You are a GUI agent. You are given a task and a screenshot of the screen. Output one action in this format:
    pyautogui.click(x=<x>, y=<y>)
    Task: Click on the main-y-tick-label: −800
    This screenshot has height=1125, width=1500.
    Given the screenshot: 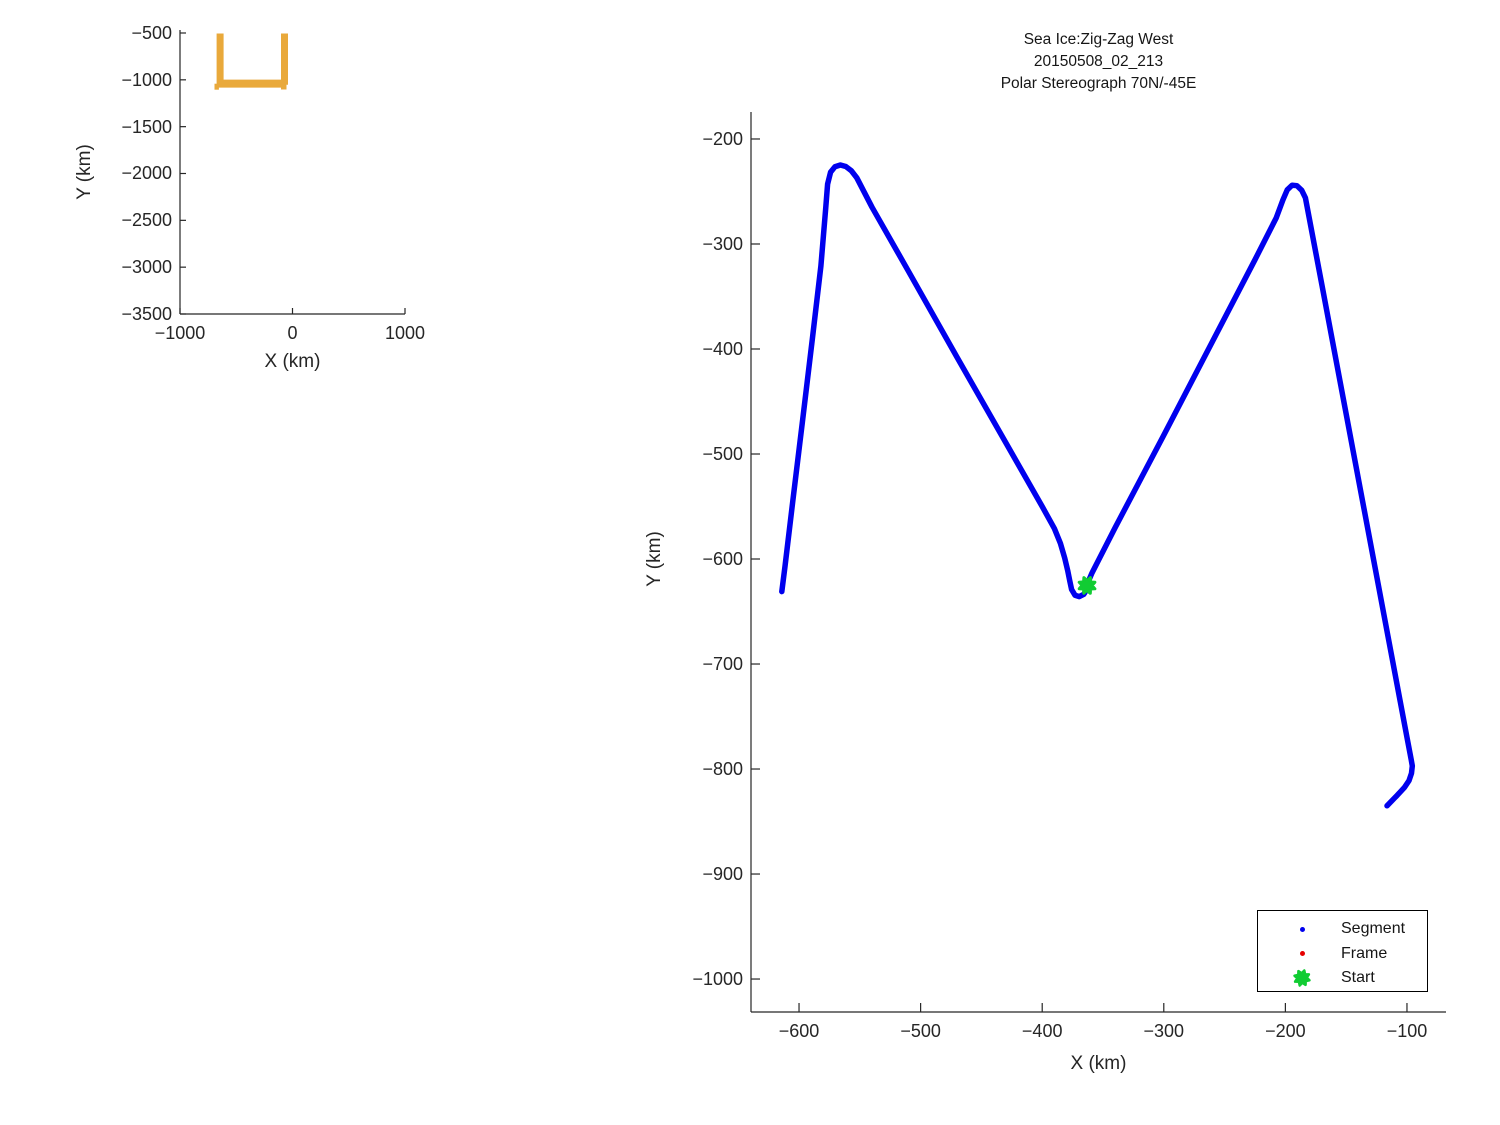 What is the action you would take?
    pyautogui.click(x=722, y=769)
    